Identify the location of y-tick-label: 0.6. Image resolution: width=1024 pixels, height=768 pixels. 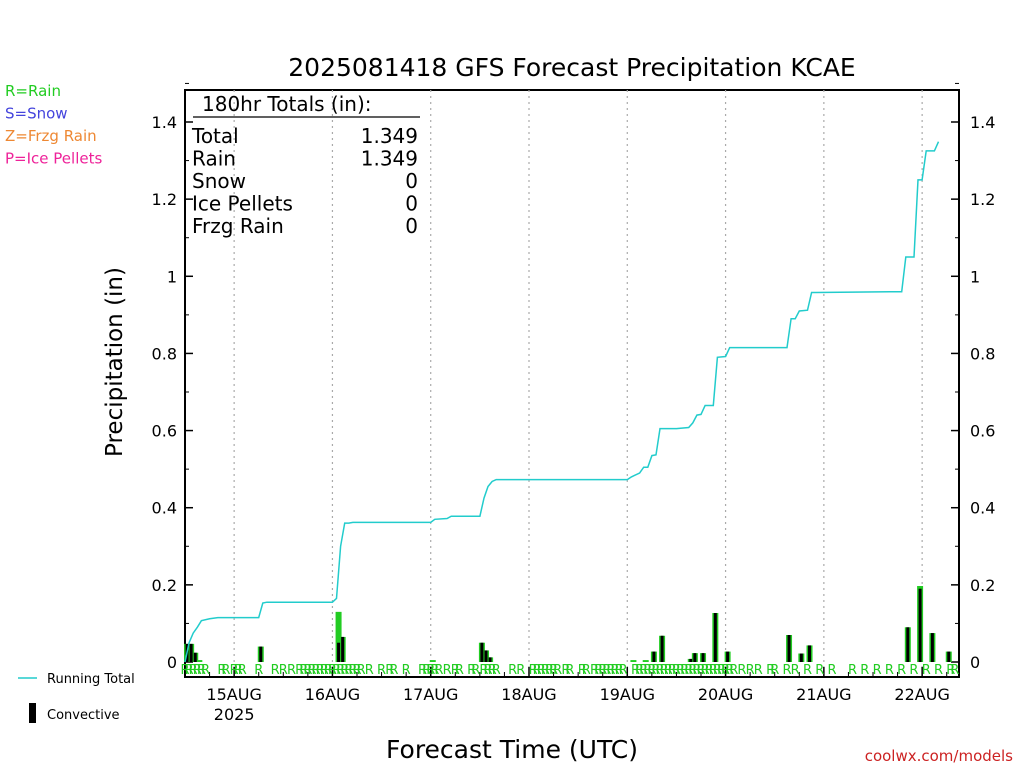
(982, 431).